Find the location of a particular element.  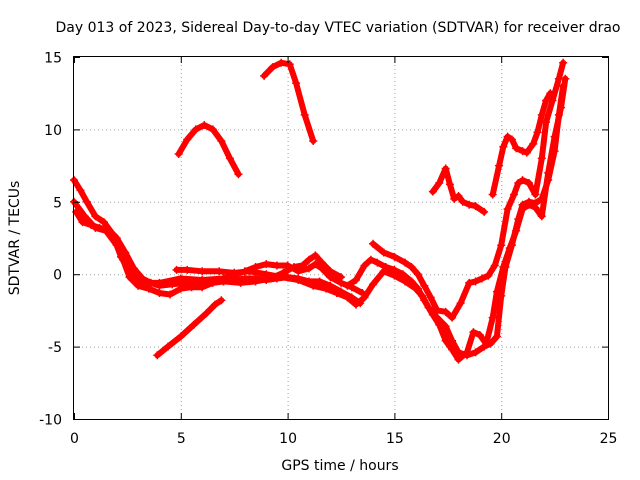

x-tick-label: 20 is located at coordinates (502, 439).